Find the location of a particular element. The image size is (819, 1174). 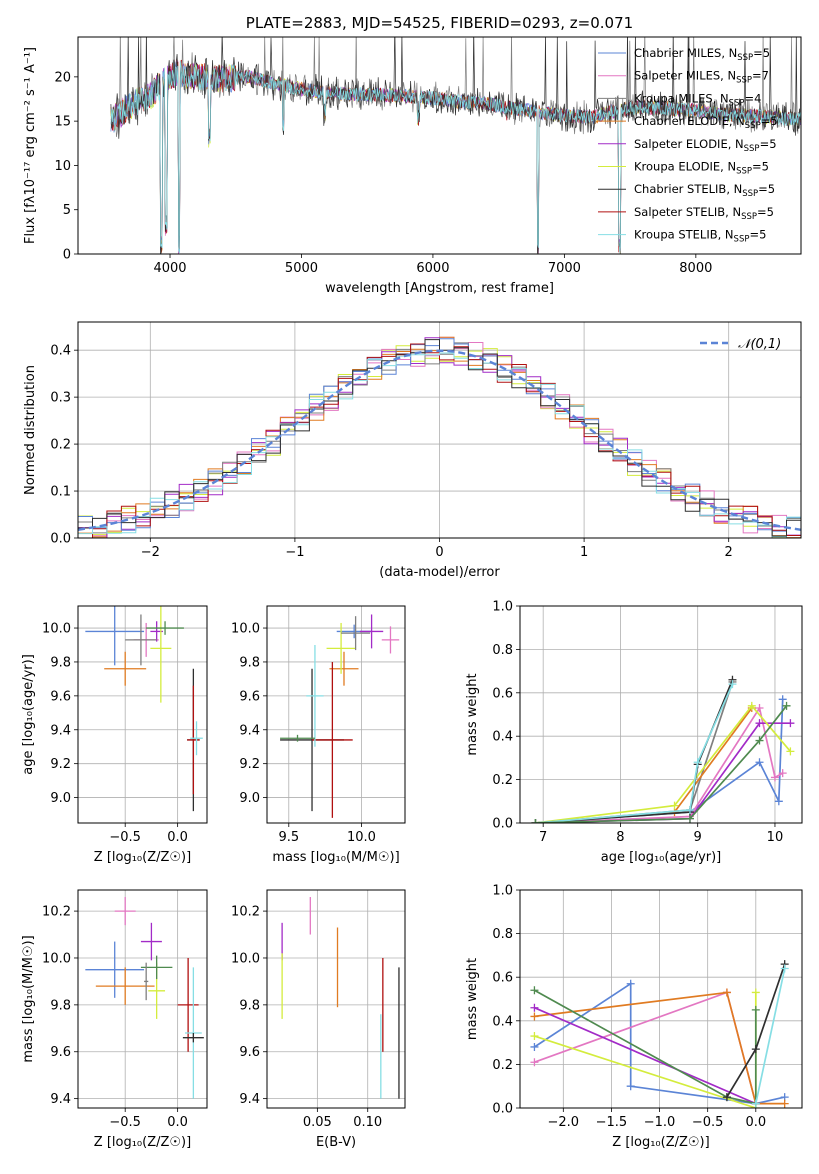

y-tick-label: 10.2 is located at coordinates (56, 912).